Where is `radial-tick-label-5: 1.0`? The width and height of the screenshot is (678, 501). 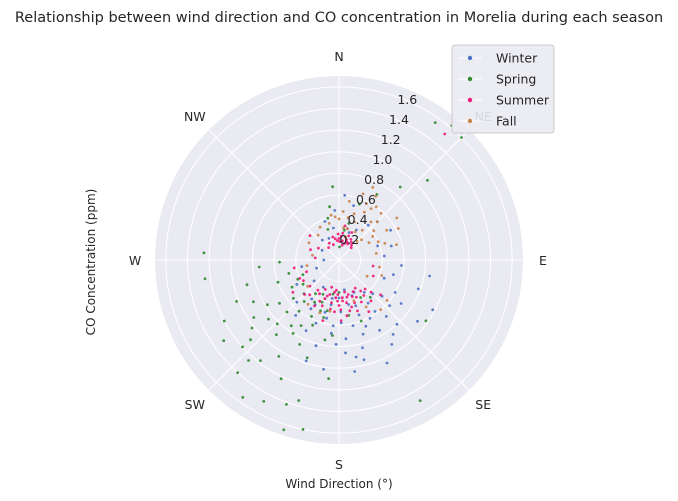
radial-tick-label-5: 1.0 is located at coordinates (382, 159).